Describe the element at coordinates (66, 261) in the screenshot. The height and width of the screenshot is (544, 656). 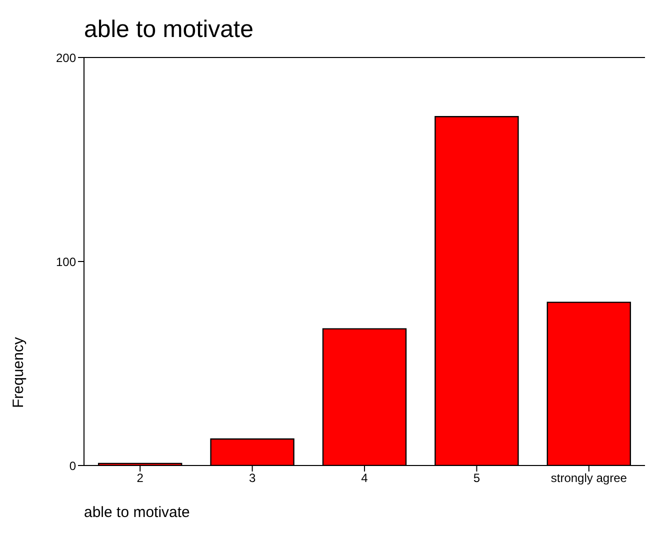
I see `y-tick-label: 100` at that location.